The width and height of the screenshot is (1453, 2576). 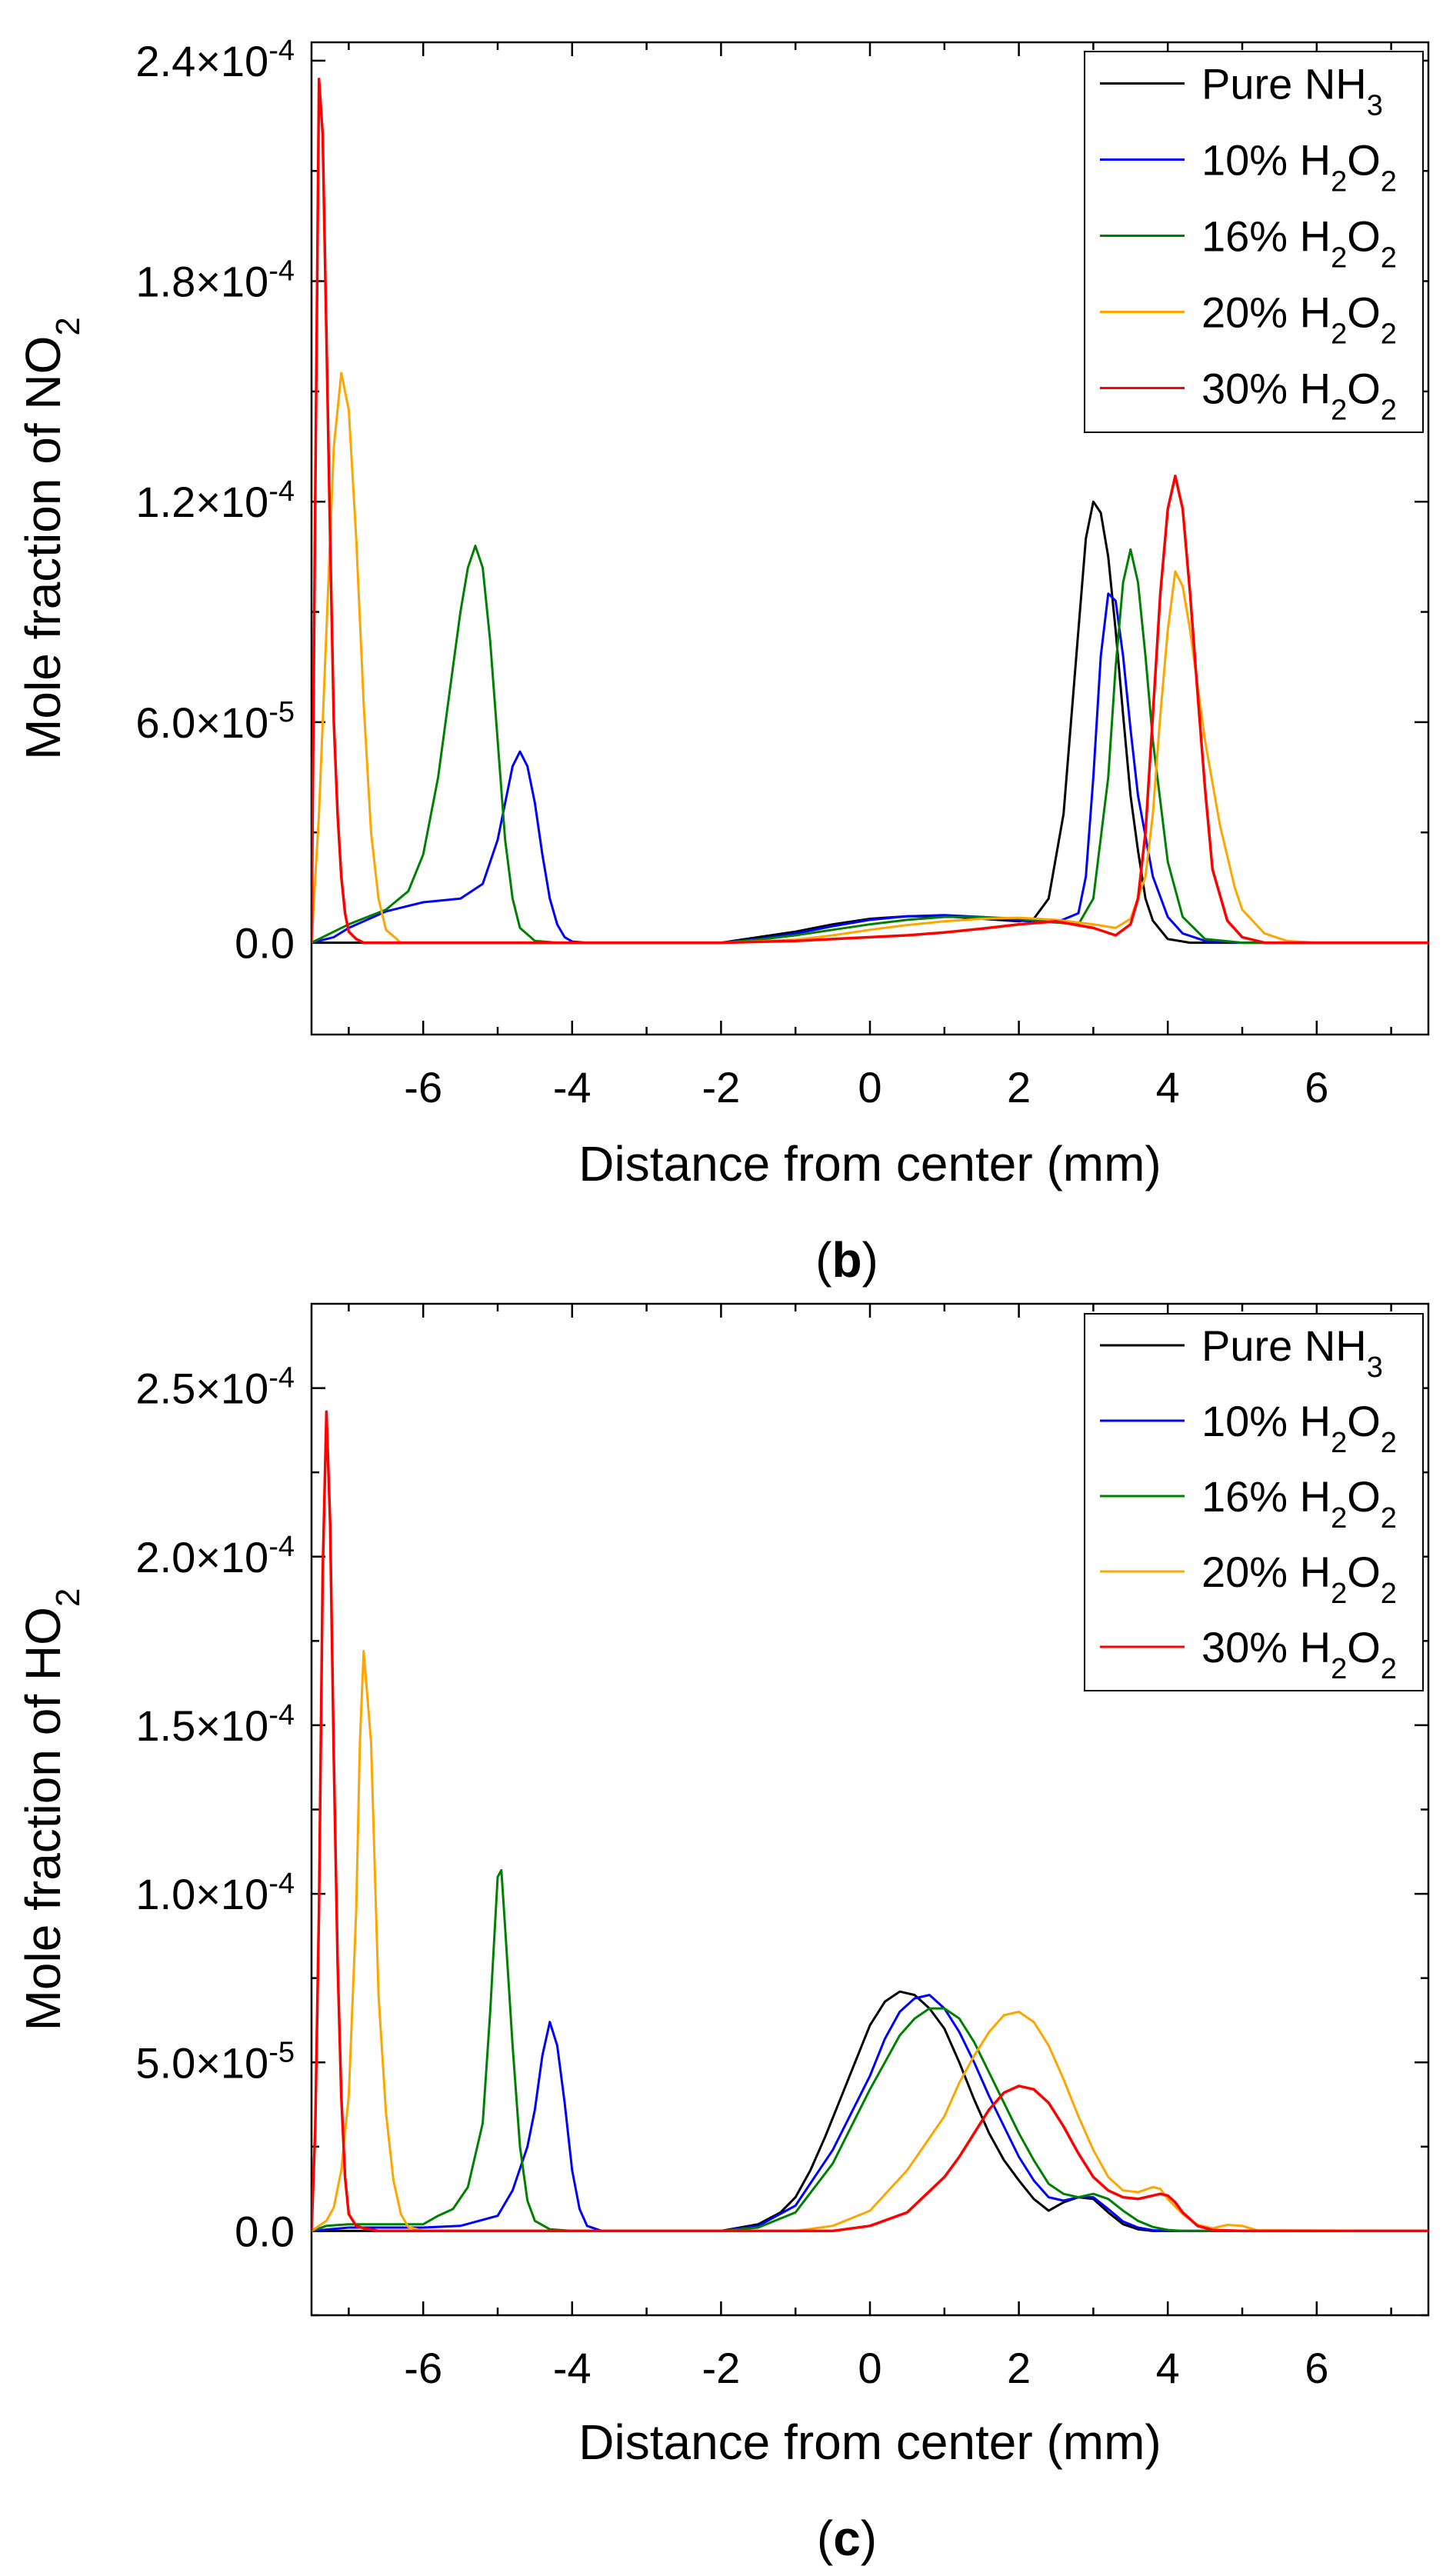 I want to click on y-tick-label: 1.2×10⁻⁴, so click(x=215, y=500).